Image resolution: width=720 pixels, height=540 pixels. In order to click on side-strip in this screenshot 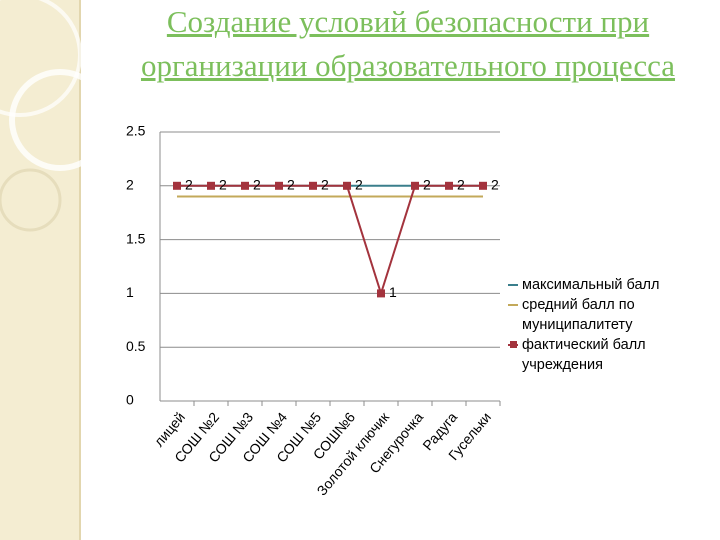, I will do `click(40, 270)`.